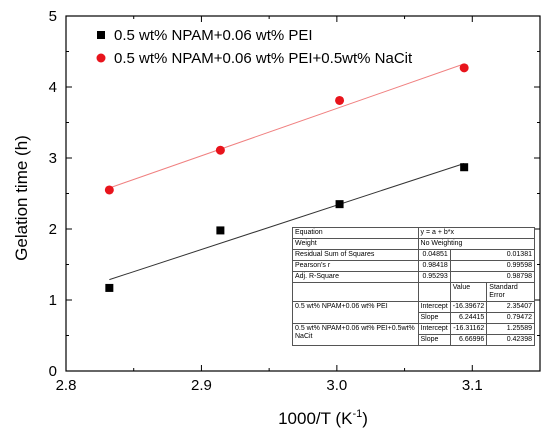  Describe the element at coordinates (510, 318) in the screenshot. I see `param-error: 0.79472` at that location.